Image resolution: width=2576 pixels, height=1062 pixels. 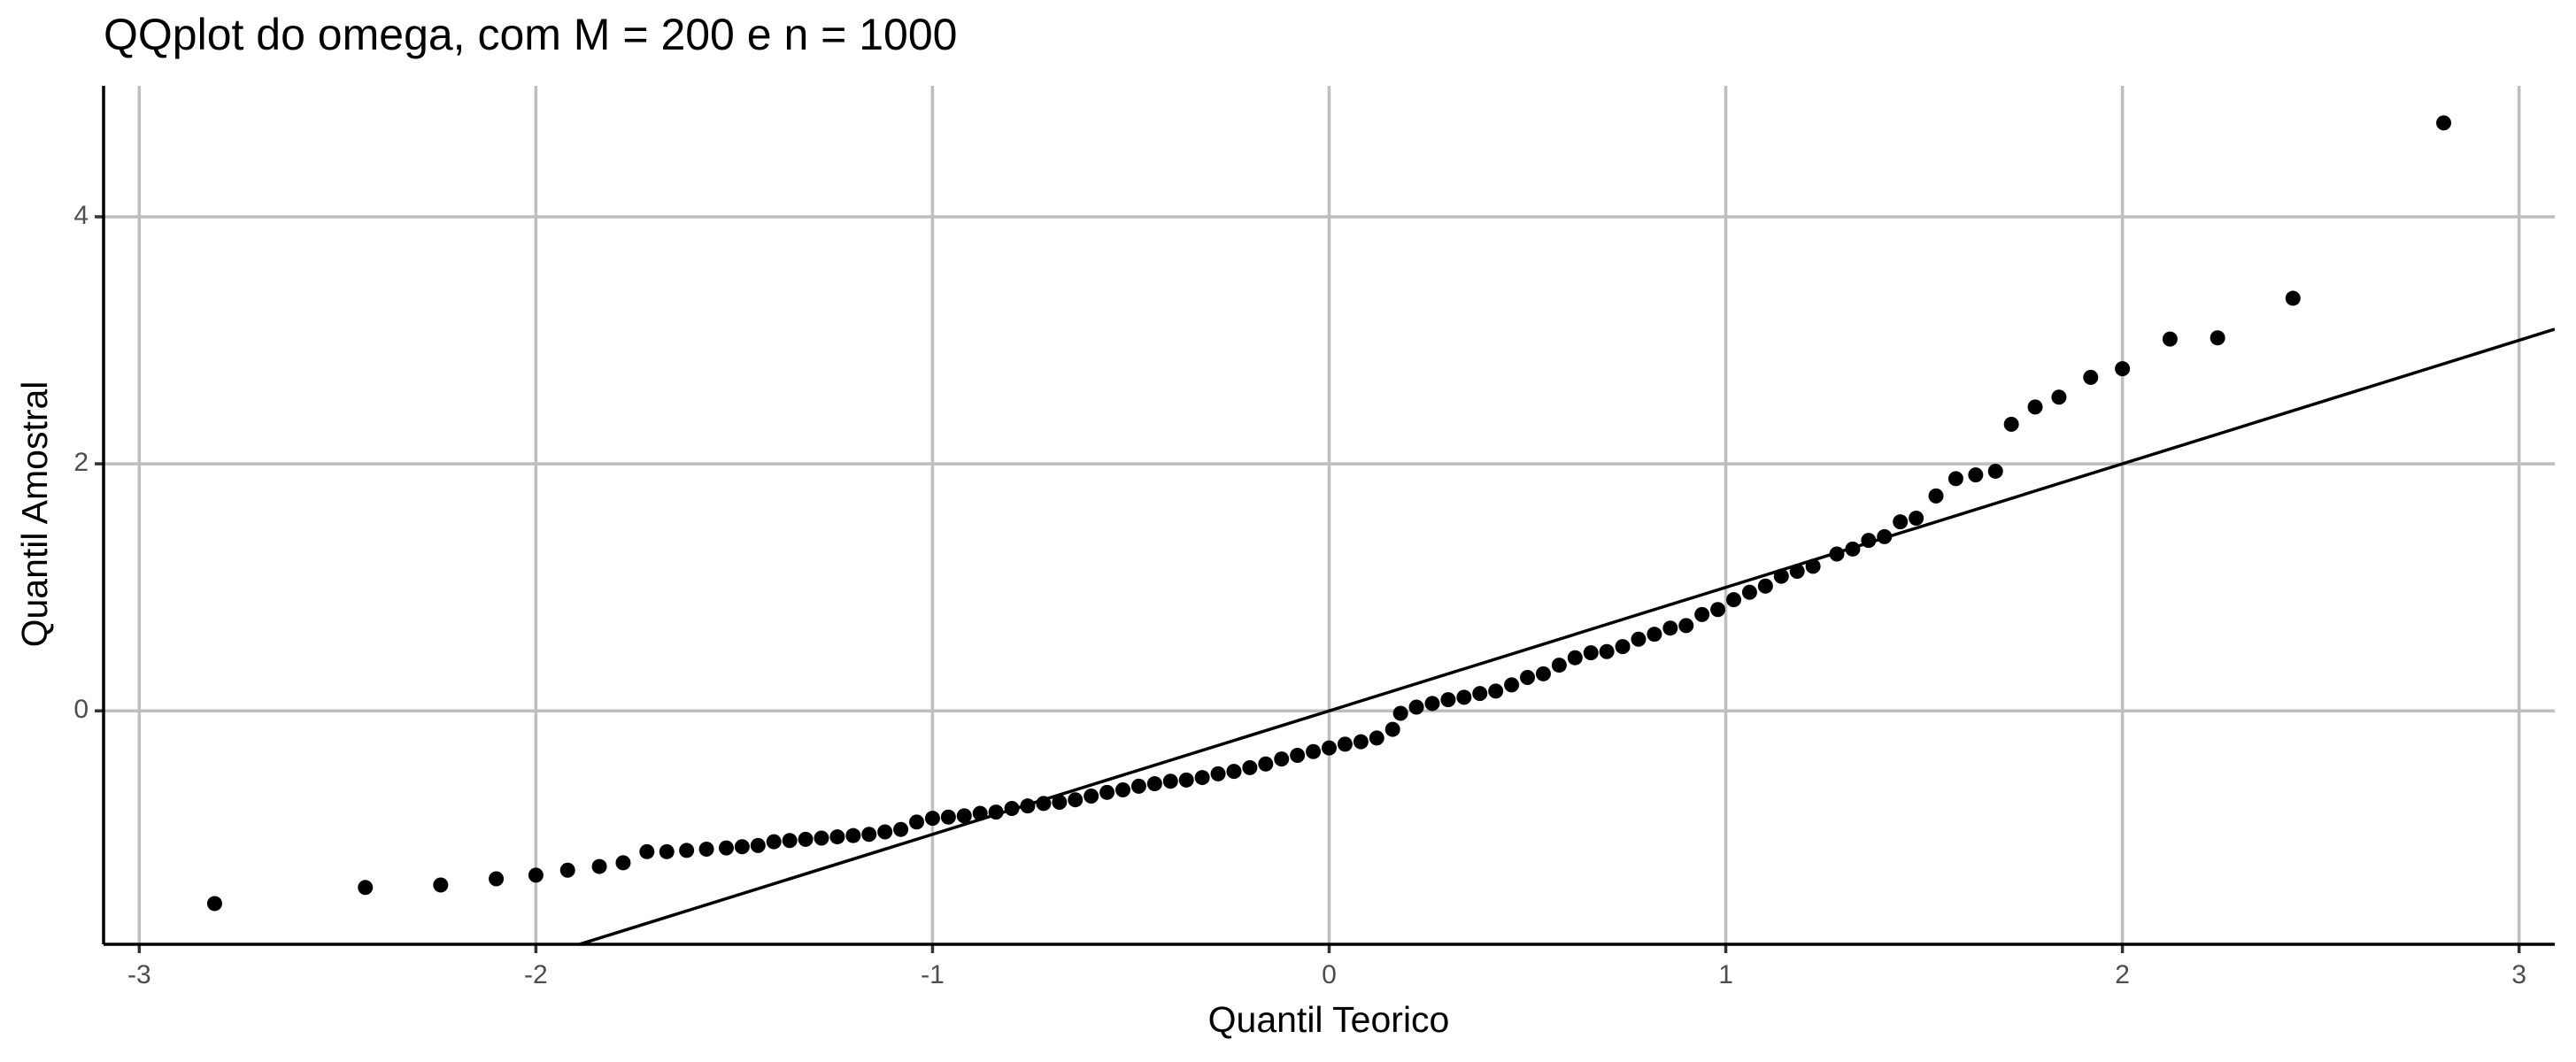 I want to click on x-tick-label: -2, so click(x=536, y=975).